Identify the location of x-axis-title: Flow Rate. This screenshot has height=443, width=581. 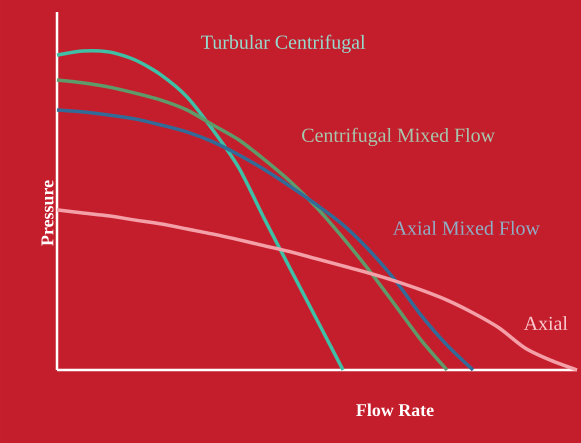
(395, 409).